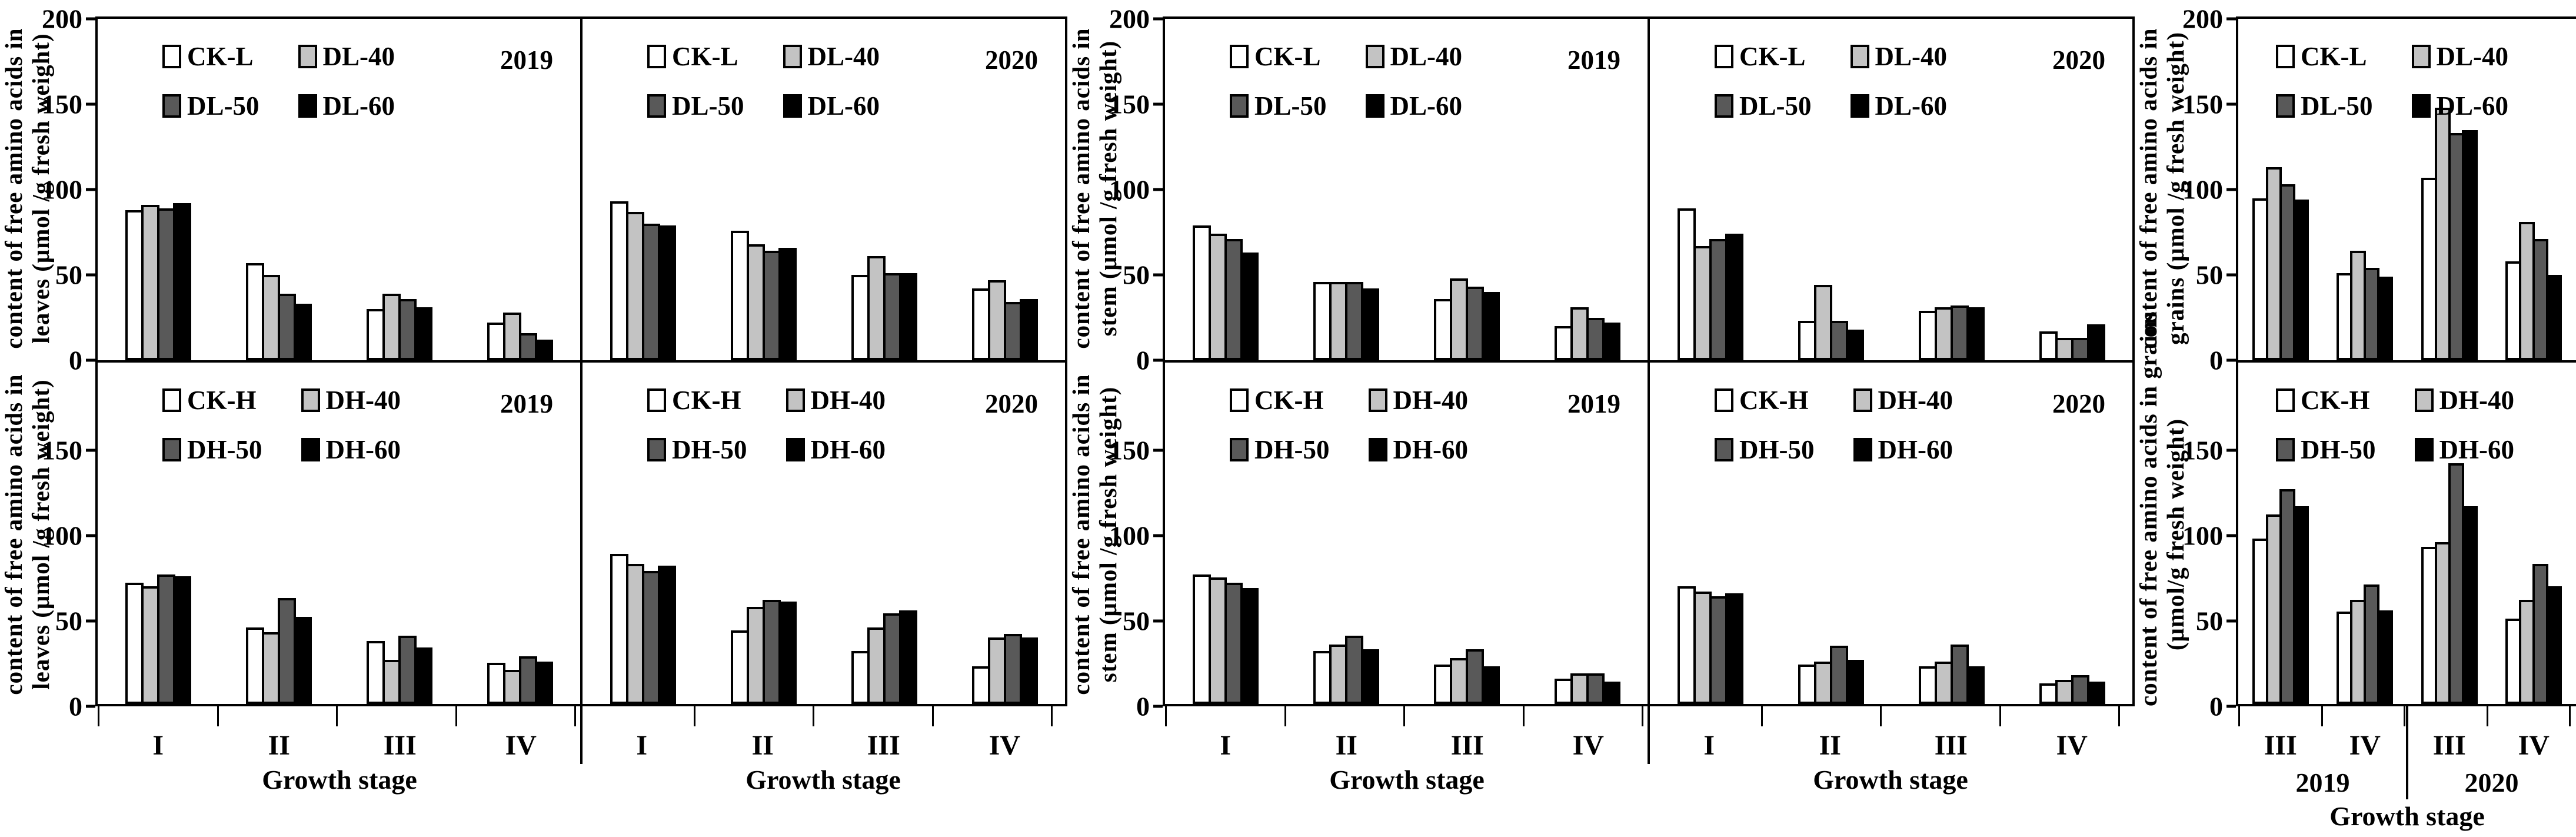  I want to click on legend-label: DL-40, so click(359, 56).